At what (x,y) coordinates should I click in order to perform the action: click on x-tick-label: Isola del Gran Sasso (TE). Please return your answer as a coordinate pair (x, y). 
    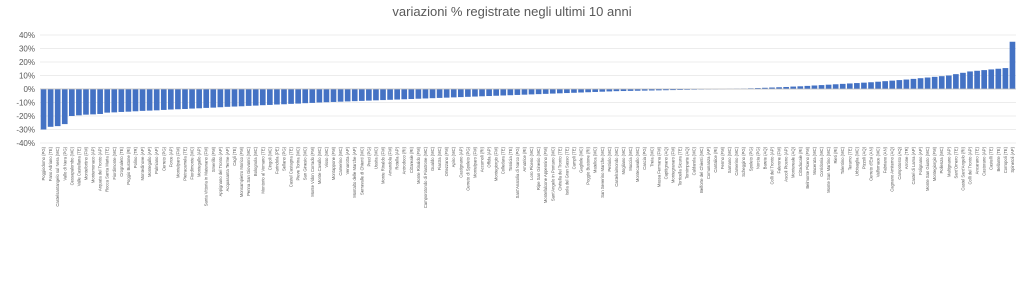
    Looking at the image, I should click on (566, 170).